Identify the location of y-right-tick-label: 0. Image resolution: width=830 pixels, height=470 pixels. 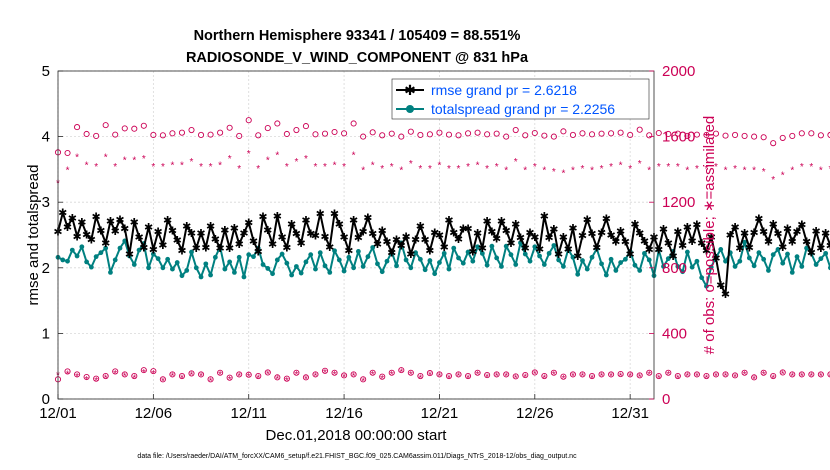
(666, 399).